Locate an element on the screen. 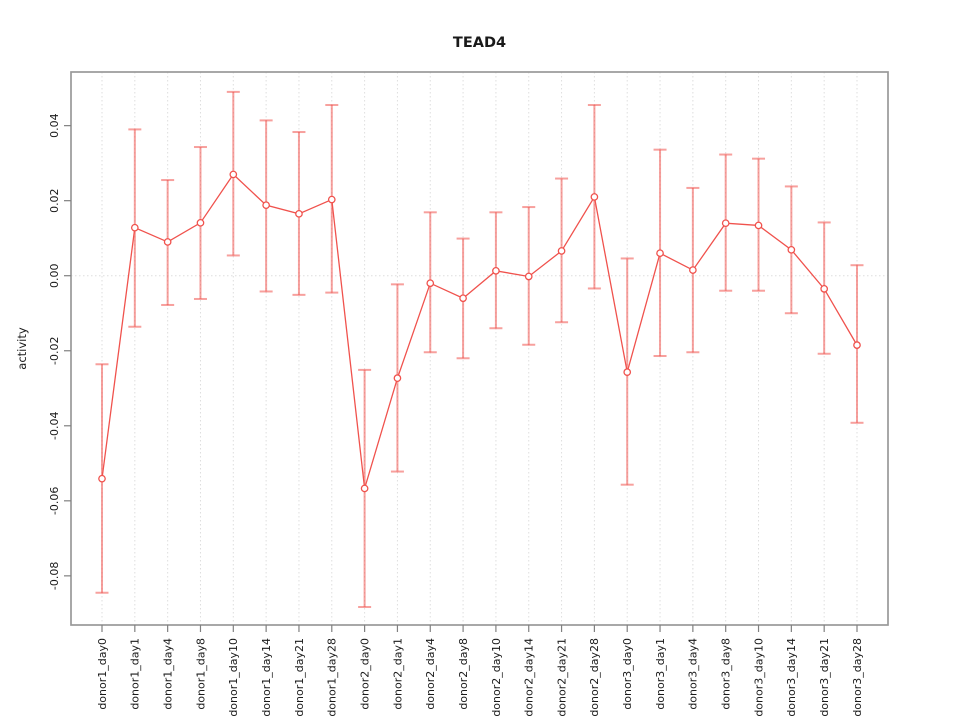 This screenshot has width=960, height=720. x-tick-label: donor1_day10 is located at coordinates (233, 677).